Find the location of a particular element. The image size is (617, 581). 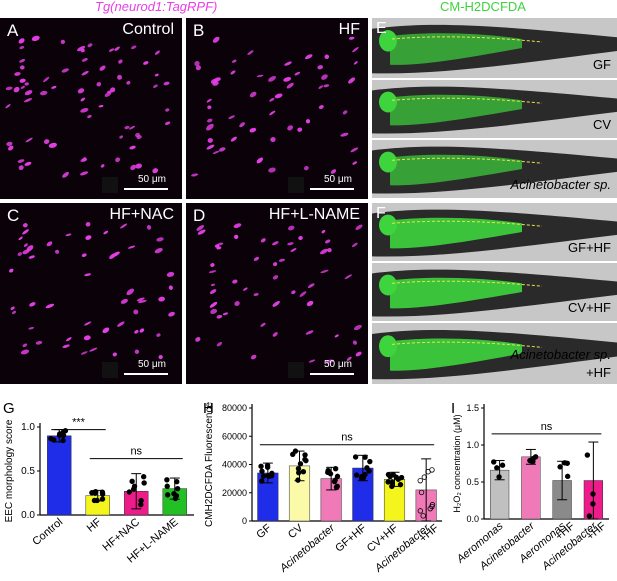

bar is located at coordinates (59, 475).